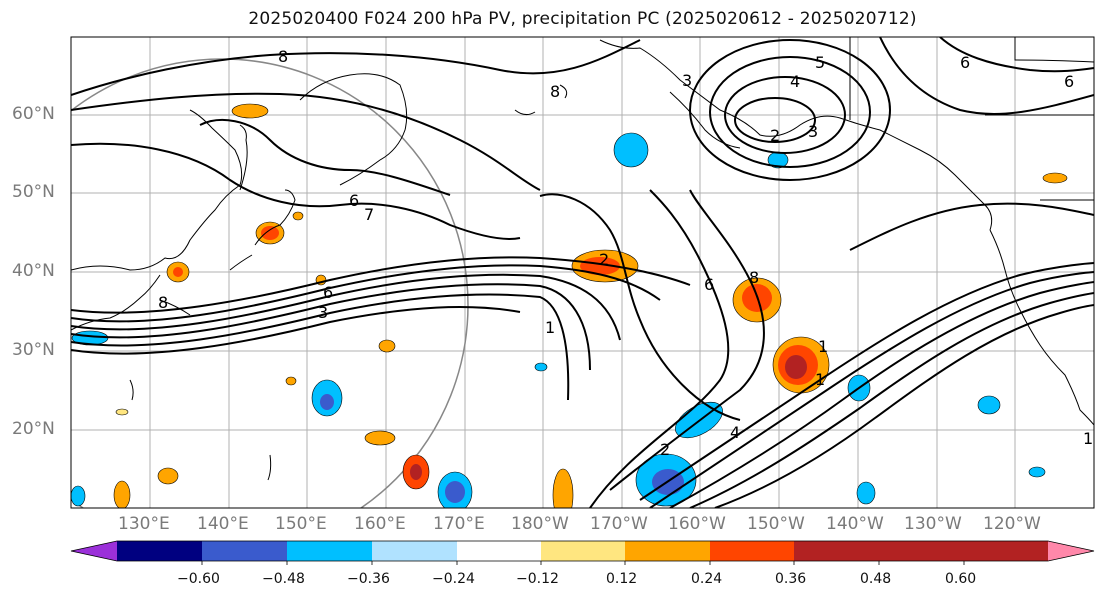 The width and height of the screenshot is (1105, 601). I want to click on colorbar-tick-label: −0.60, so click(198, 579).